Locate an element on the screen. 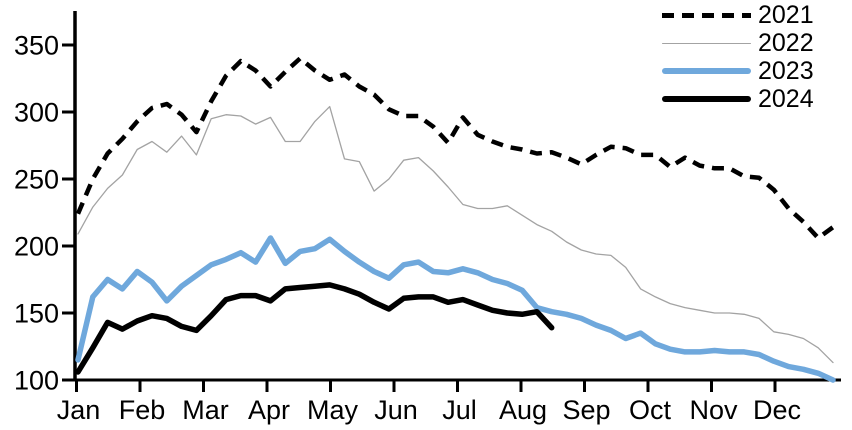  x-tick-label-feb: Feb is located at coordinates (142, 410).